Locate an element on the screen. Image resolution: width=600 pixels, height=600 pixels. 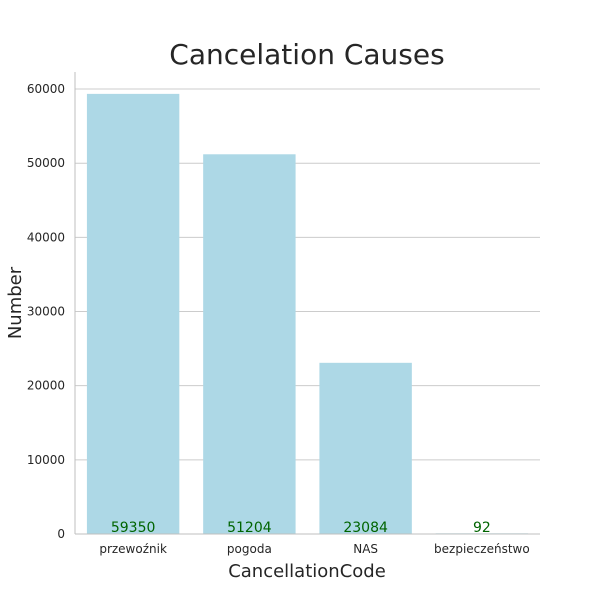
data-label: 51204 is located at coordinates (249, 528).